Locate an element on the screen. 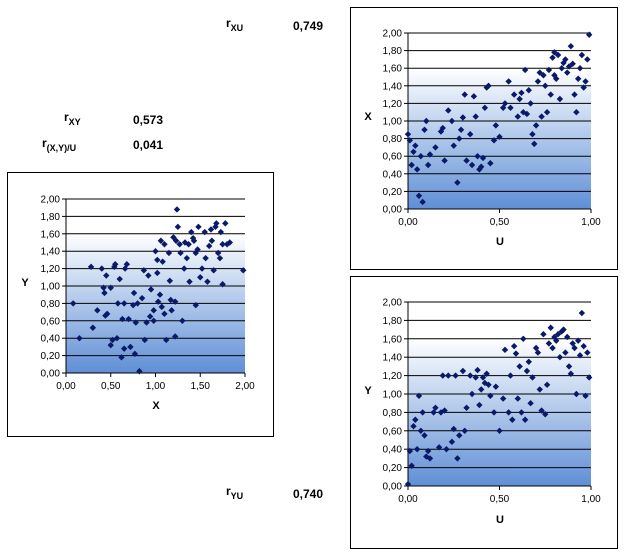 This screenshot has width=626, height=555. y-tick-label: 0,00 is located at coordinates (393, 487).